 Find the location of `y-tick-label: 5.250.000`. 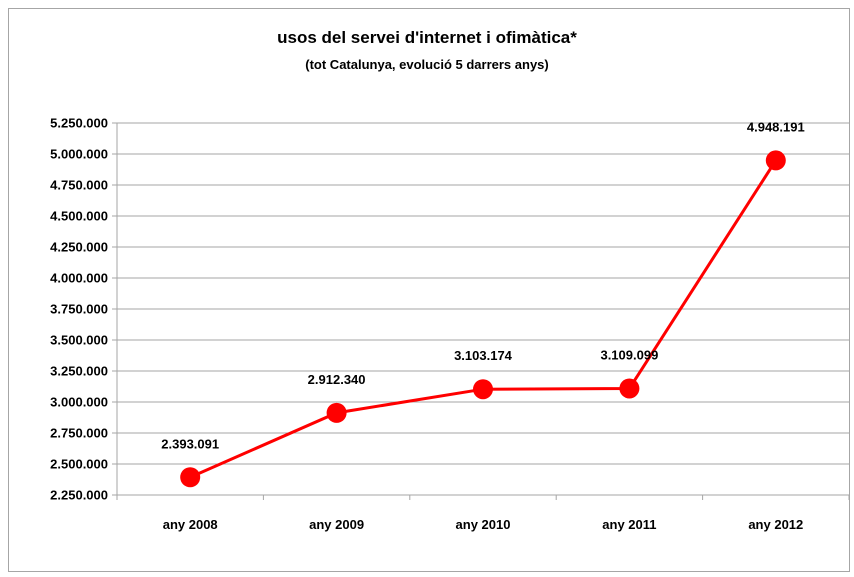

y-tick-label: 5.250.000 is located at coordinates (79, 123).